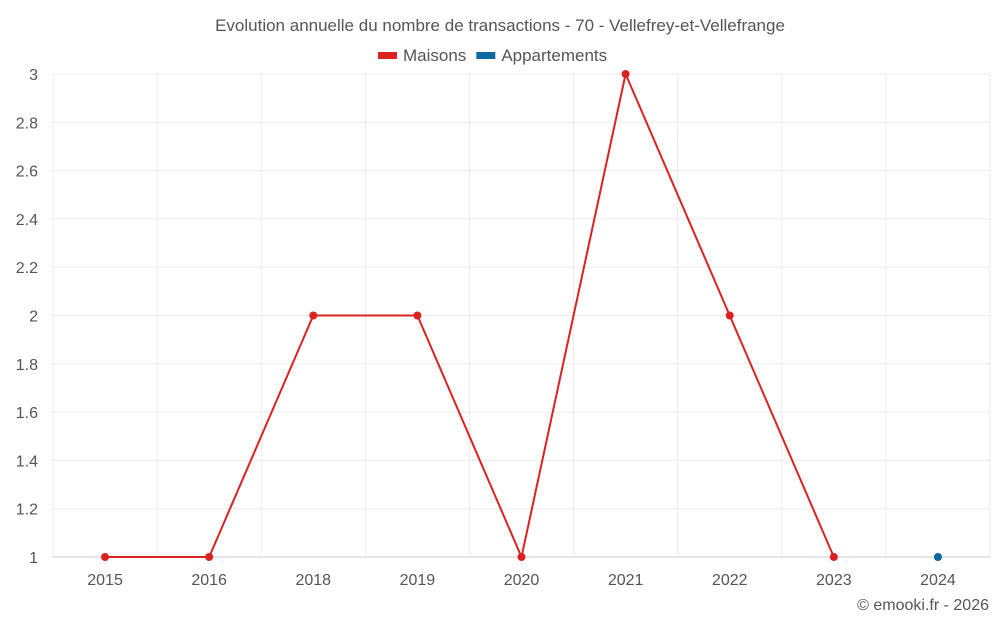  Describe the element at coordinates (27, 510) in the screenshot. I see `y-tick-label: 1.2` at that location.